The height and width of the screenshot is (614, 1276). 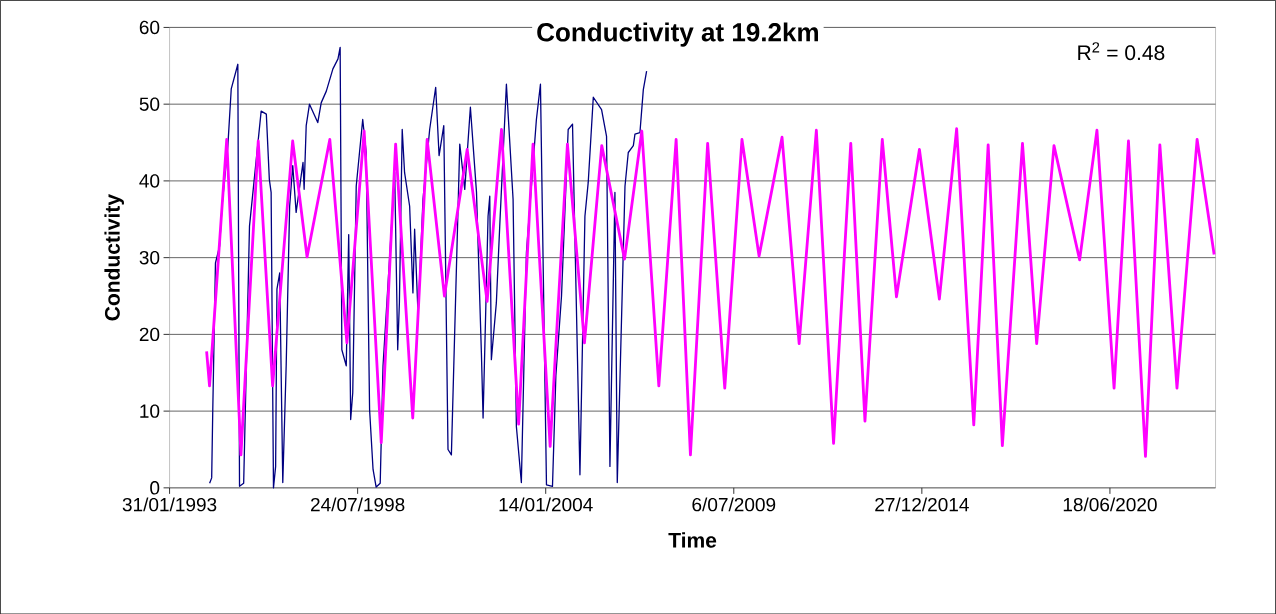 I want to click on annotation: R$^{2}$ = 0.48, so click(x=1121, y=50).